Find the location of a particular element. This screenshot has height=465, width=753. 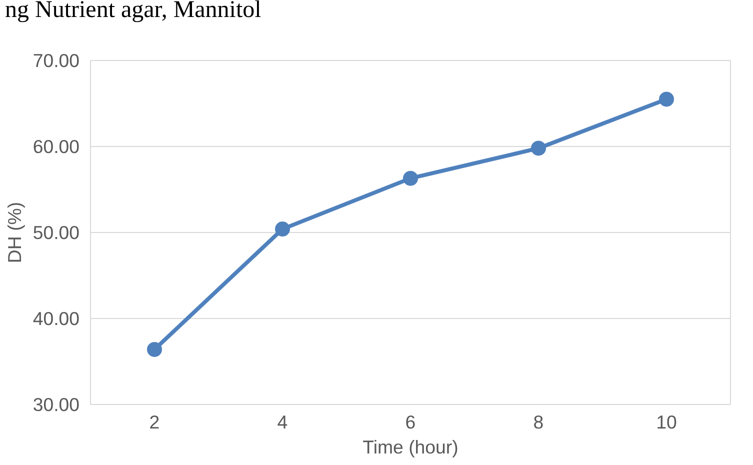

x-tick-label: 6 is located at coordinates (410, 422).